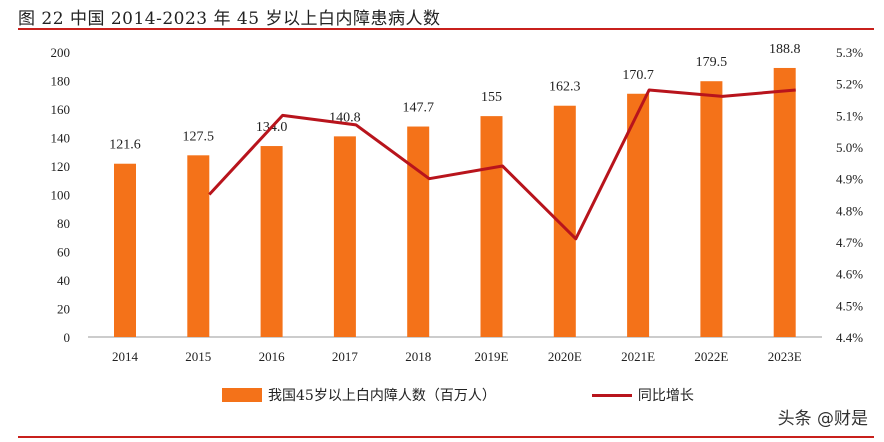 This screenshot has height=442, width=884. Describe the element at coordinates (67, 337) in the screenshot. I see `left-axis-tick: 0` at that location.